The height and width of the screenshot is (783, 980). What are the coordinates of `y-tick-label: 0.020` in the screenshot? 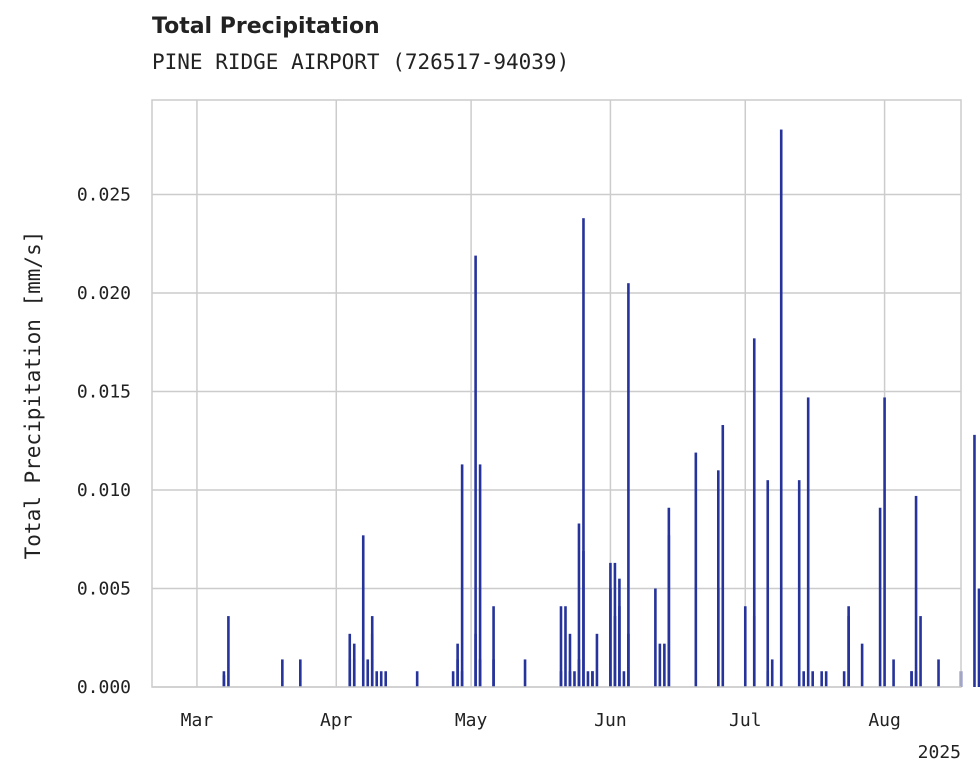 It's located at (104, 293).